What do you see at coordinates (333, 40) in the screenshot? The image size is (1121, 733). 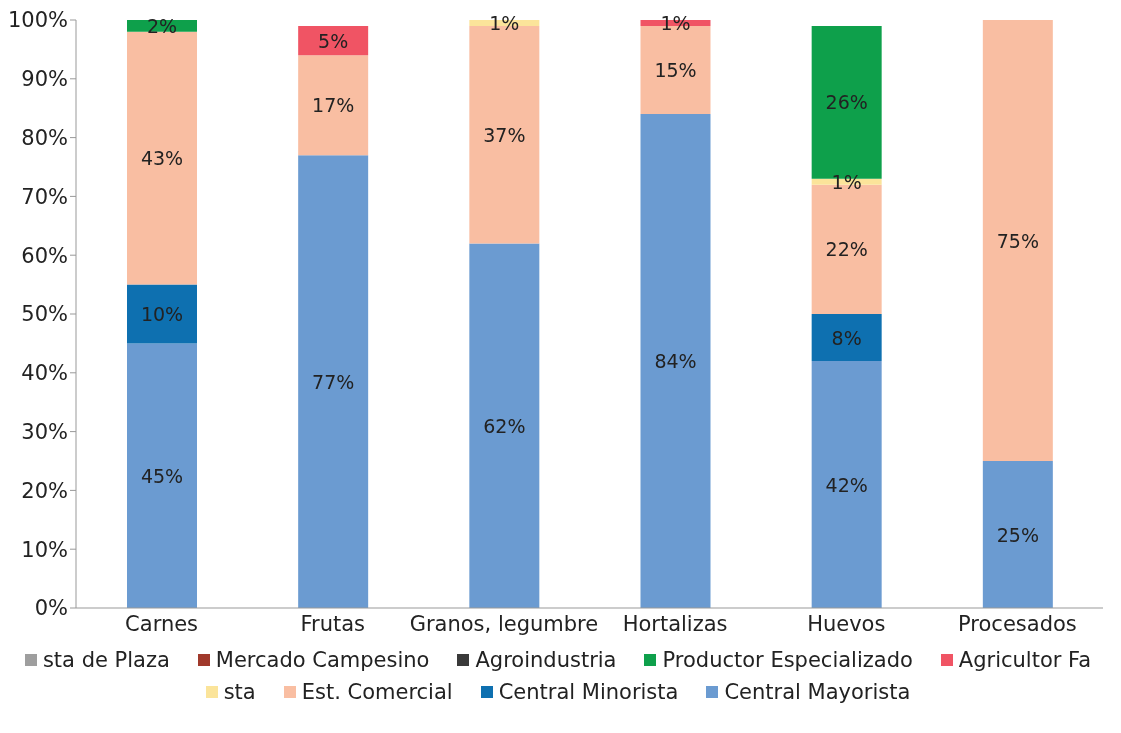 I see `data-label: 5%` at bounding box center [333, 40].